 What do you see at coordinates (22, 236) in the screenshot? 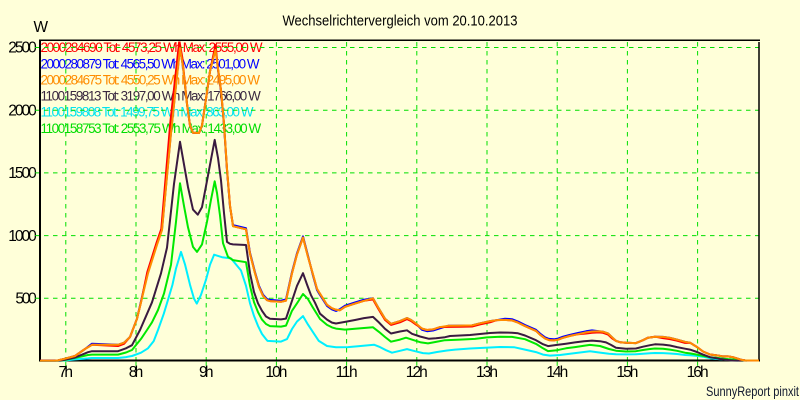
I see `svg-text: 1000` at bounding box center [22, 236].